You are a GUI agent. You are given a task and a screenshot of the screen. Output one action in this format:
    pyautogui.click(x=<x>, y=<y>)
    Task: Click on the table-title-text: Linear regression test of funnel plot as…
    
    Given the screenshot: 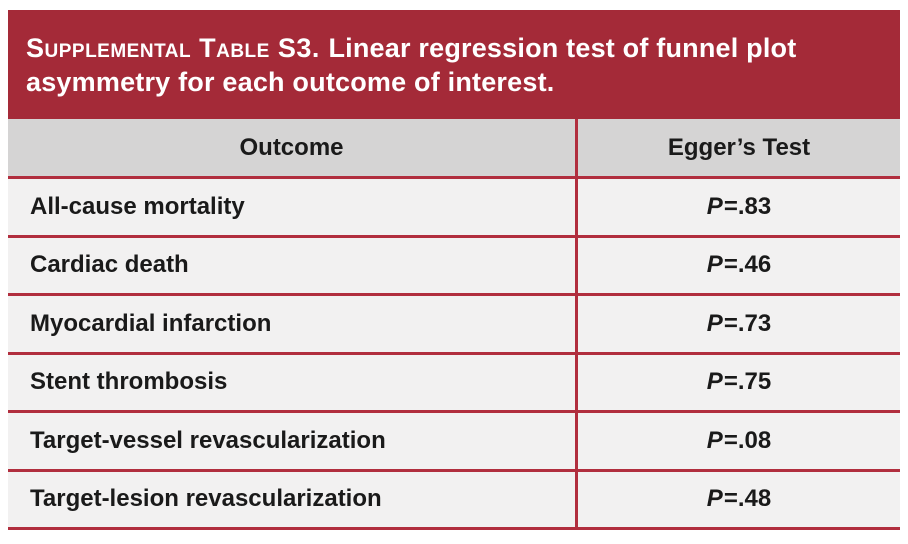 What is the action you would take?
    pyautogui.click(x=411, y=65)
    